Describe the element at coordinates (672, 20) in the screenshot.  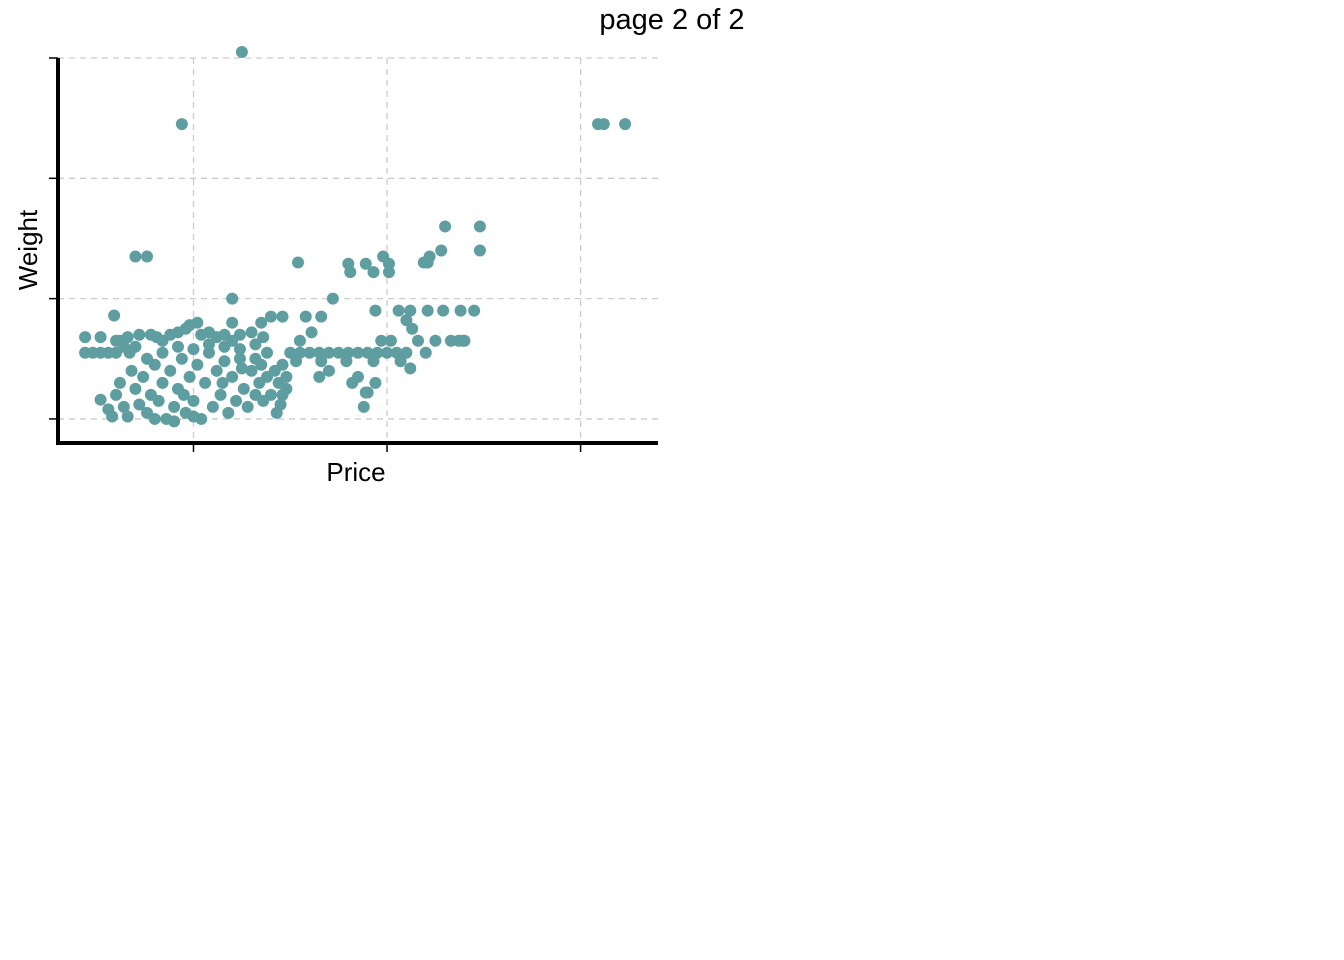
I see `page-title: page 2 of 2` at that location.